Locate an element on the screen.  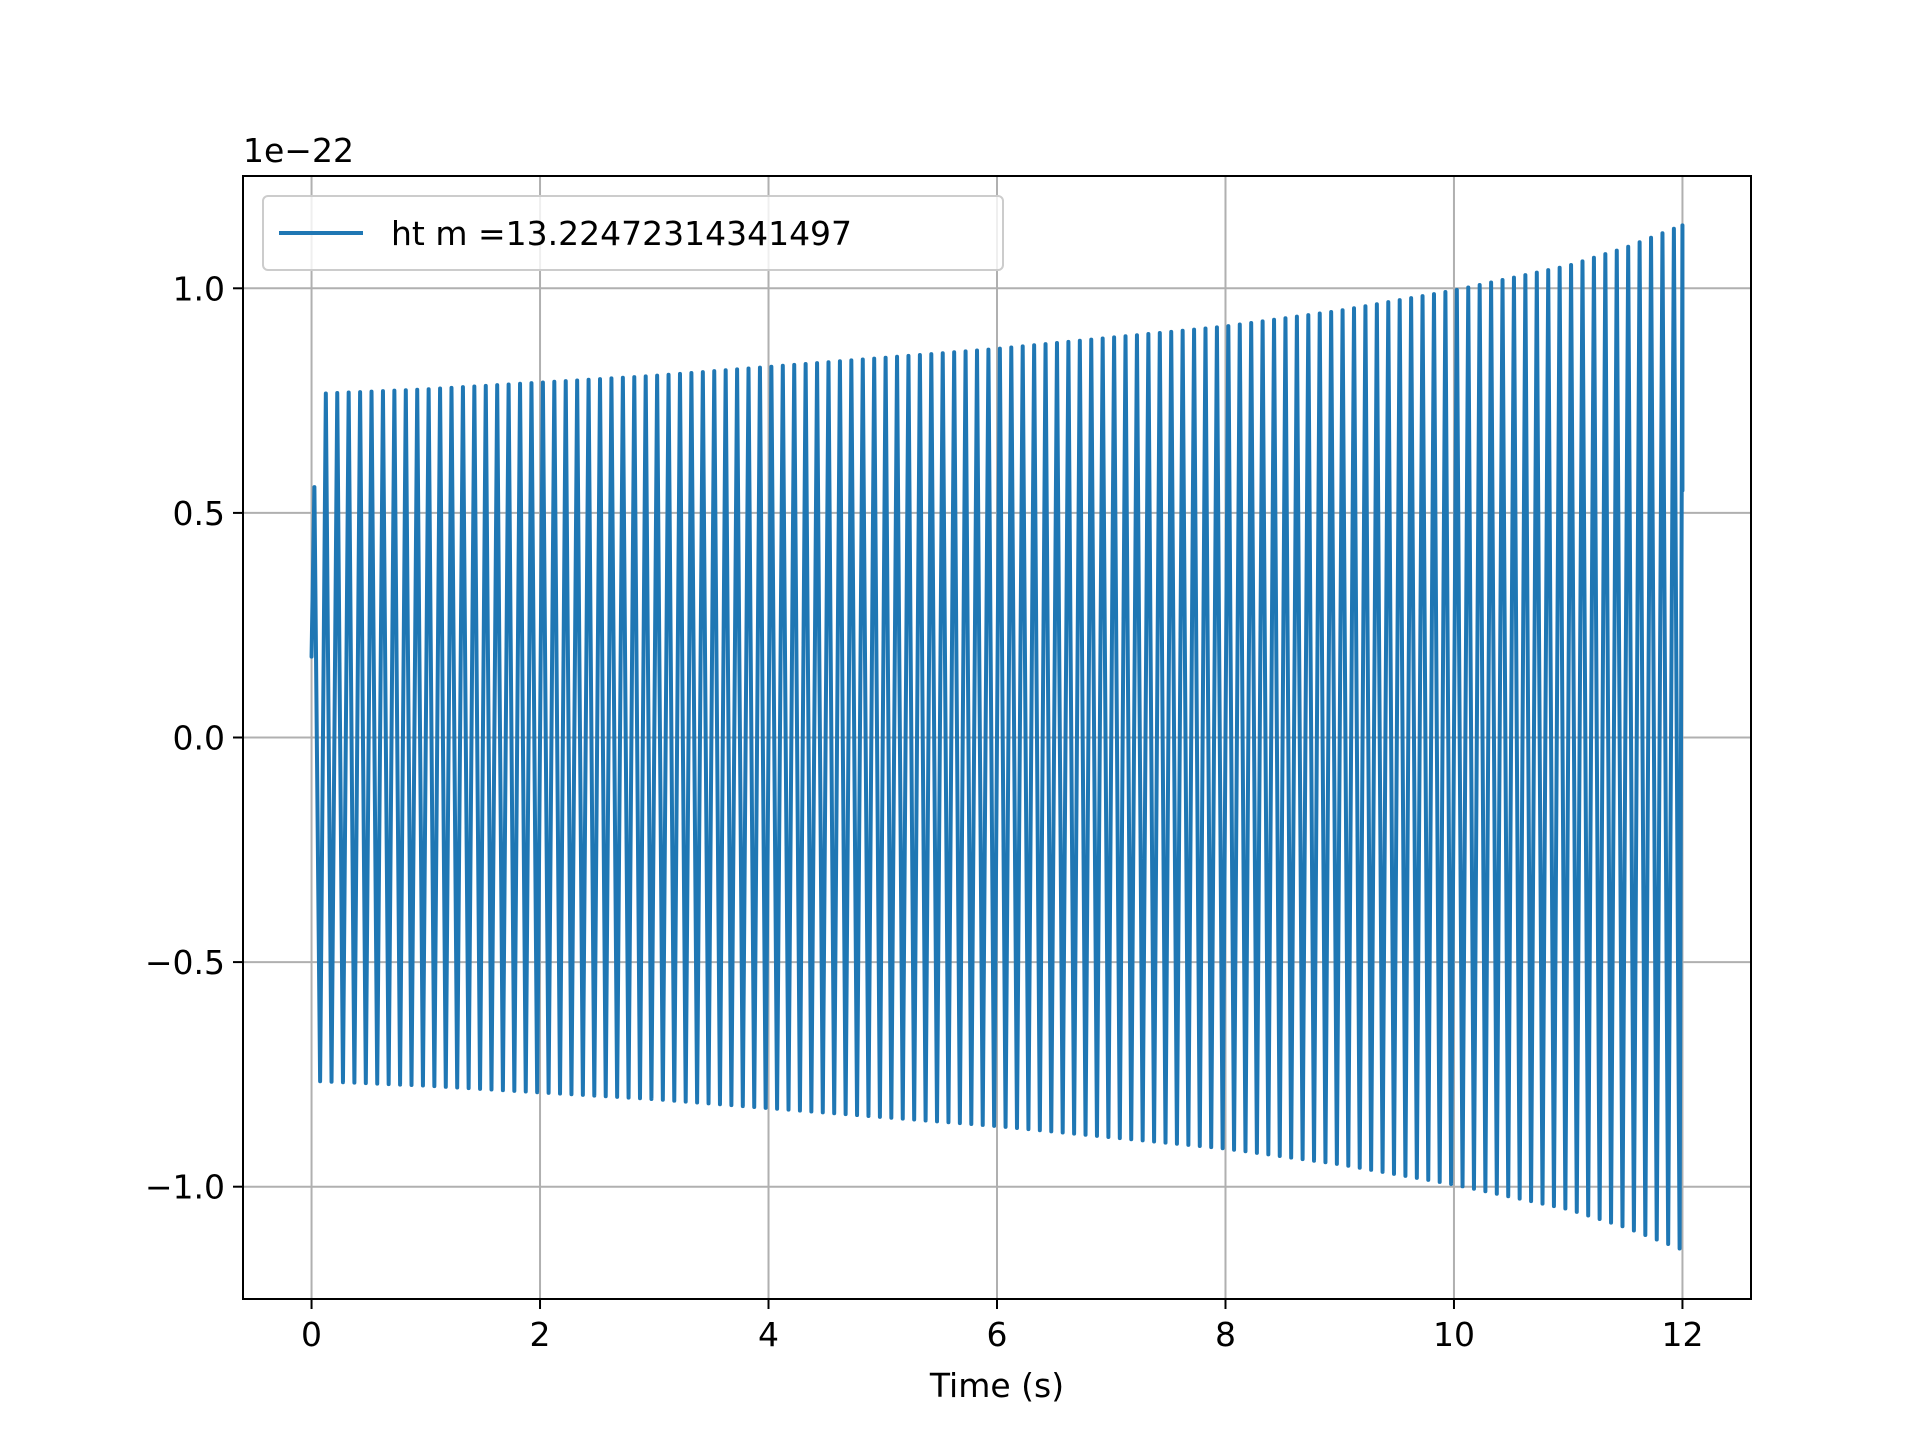
x-tick-label: 10 is located at coordinates (1454, 1334).